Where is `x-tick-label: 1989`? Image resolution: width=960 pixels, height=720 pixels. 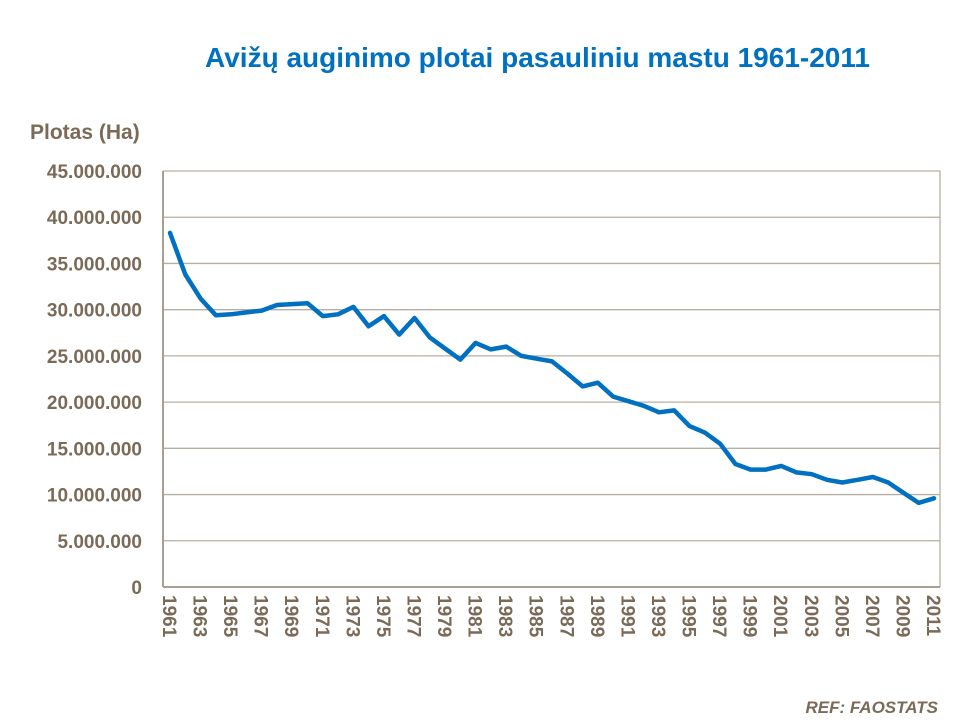
x-tick-label: 1989 is located at coordinates (596, 616).